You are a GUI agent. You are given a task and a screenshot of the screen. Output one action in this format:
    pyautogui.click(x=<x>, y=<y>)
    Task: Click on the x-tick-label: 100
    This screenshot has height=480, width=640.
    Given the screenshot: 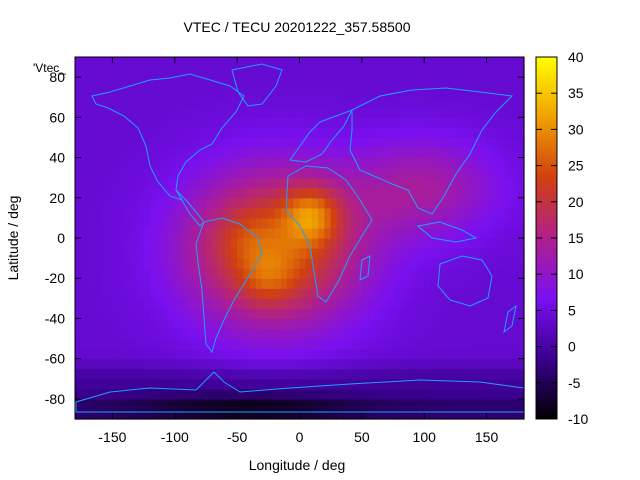 What is the action you would take?
    pyautogui.click(x=425, y=437)
    